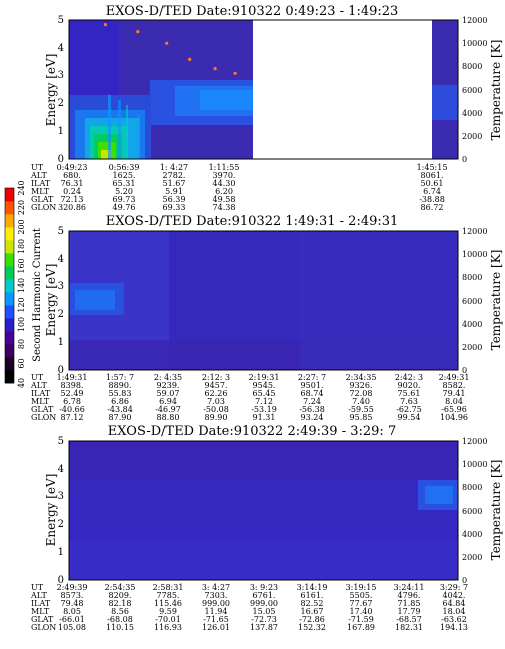 The image size is (505, 649). I want to click on panel-2-column: 2:42: 3 9020. 75.61 7.63 -62.75 99.54, so click(409, 397).